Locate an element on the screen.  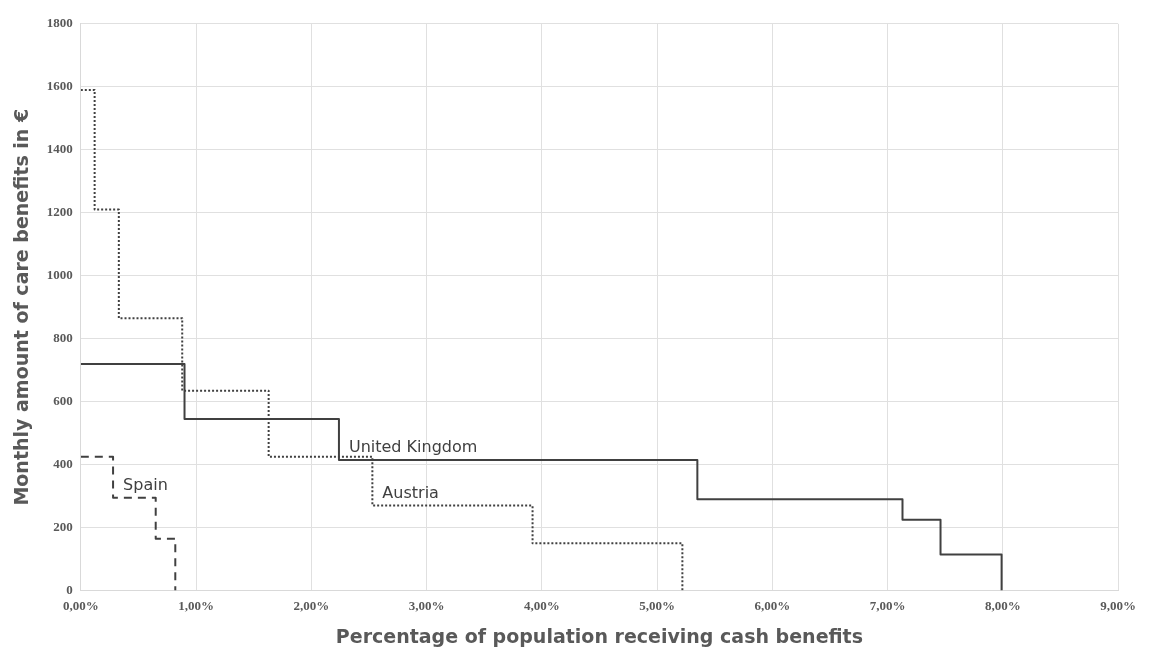
x-tick-label: 8,00% is located at coordinates (1002, 605).